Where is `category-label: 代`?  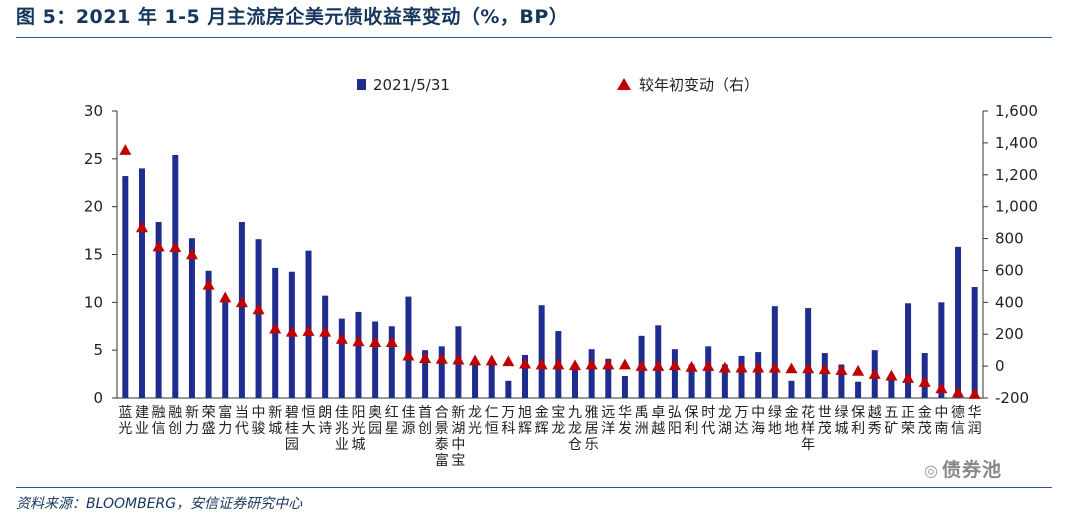 category-label: 代 is located at coordinates (708, 429).